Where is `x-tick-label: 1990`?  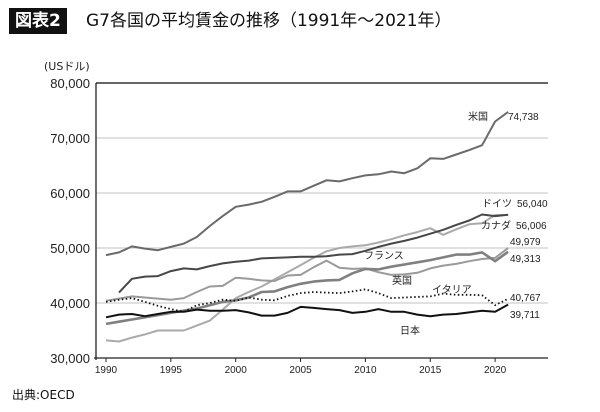
x-tick-label: 1990 is located at coordinates (106, 370).